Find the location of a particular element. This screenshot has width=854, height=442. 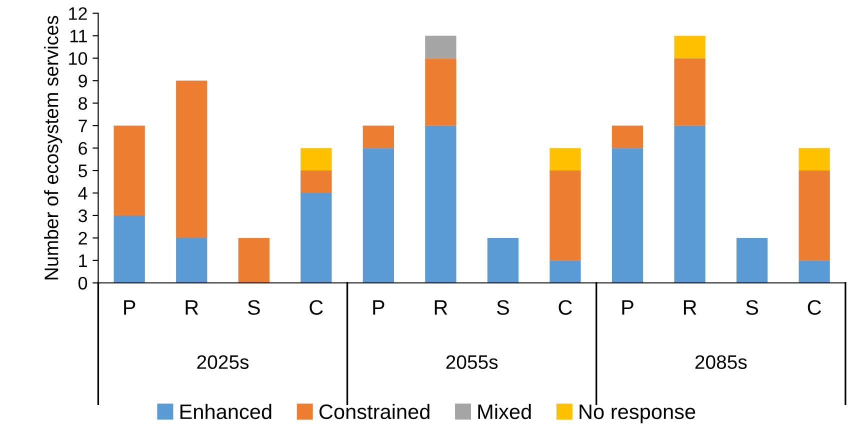

legend-label: Enhanced is located at coordinates (226, 412).